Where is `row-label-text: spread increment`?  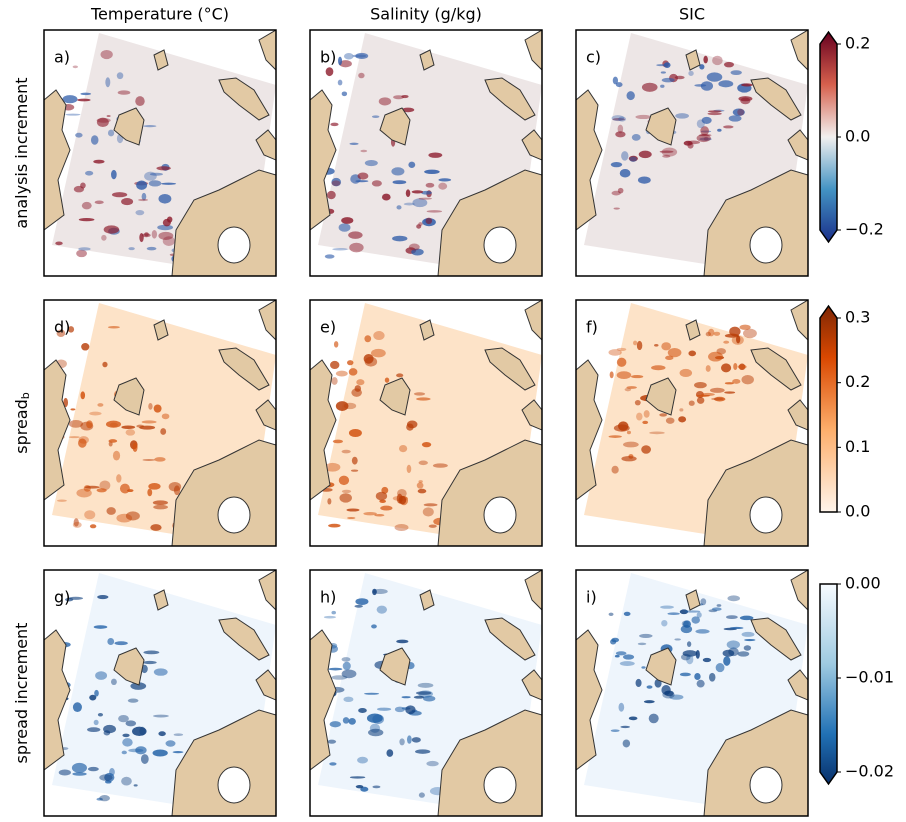
row-label-text: spread increment is located at coordinates (21, 693).